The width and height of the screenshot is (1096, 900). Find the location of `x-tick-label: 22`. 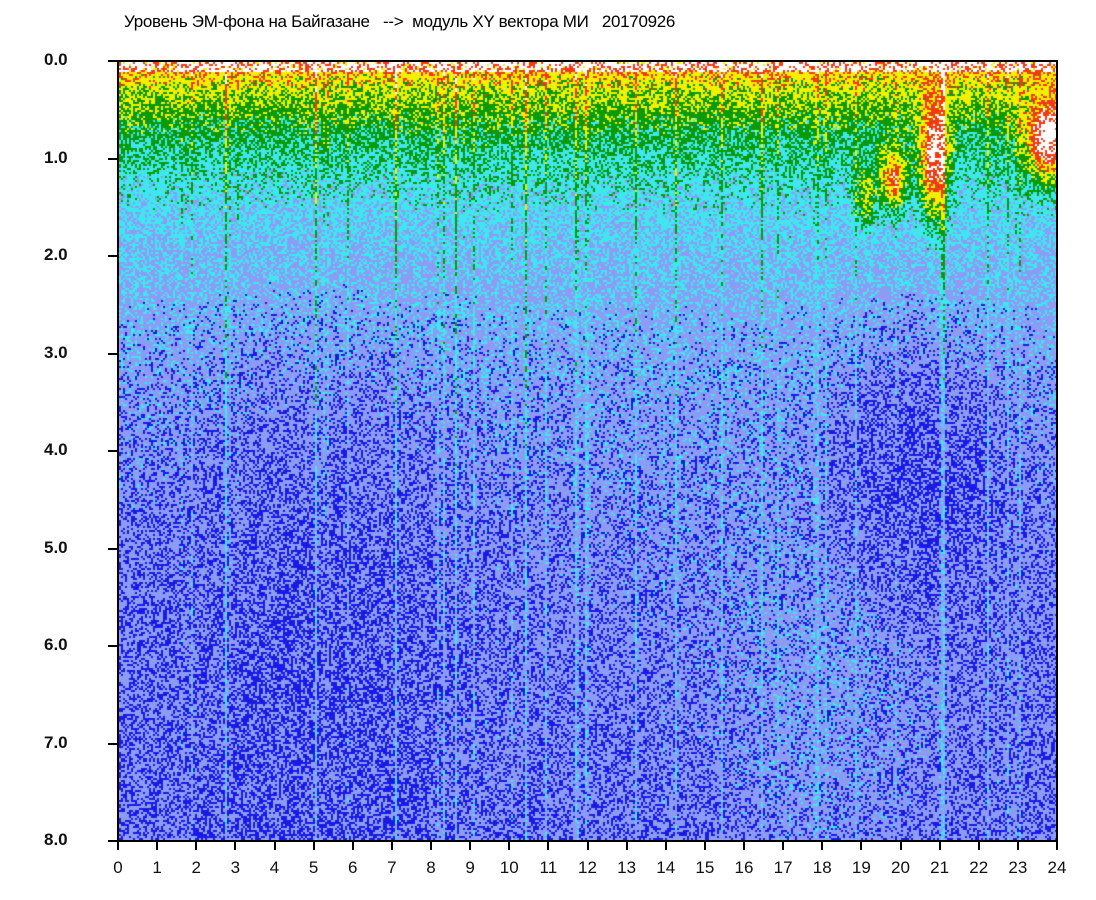

x-tick-label: 22 is located at coordinates (979, 867).